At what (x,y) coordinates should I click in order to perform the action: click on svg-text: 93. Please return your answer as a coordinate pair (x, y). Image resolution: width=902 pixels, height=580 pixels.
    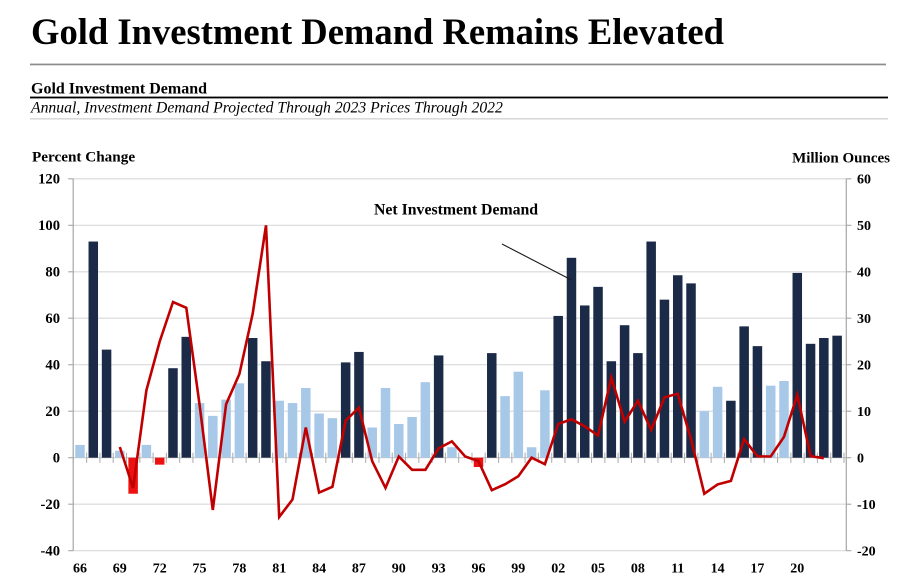
    Looking at the image, I should click on (439, 569).